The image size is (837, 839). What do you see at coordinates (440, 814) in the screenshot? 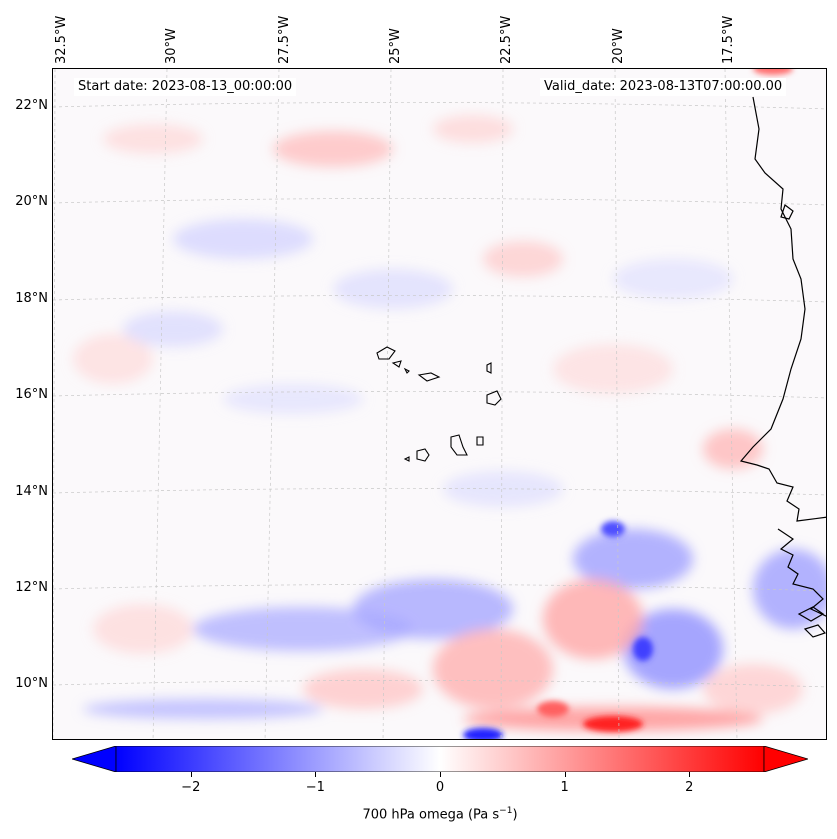
I see `colorbar-title: 700 hPa omega (Pa s−1)` at bounding box center [440, 814].